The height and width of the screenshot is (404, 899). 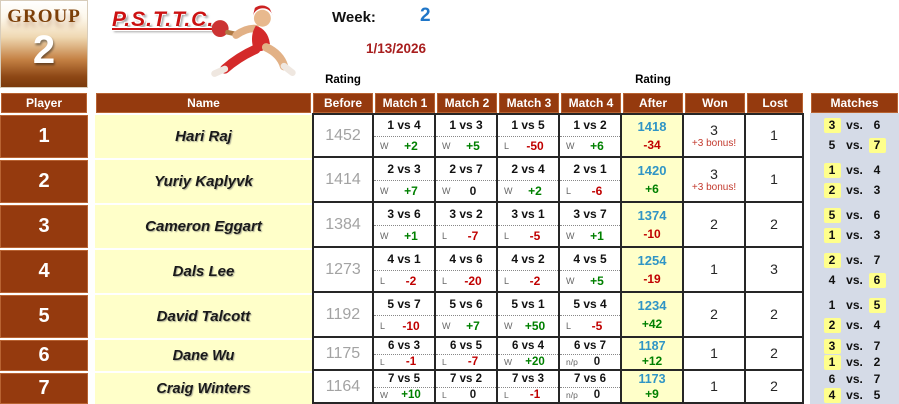 What do you see at coordinates (44, 387) in the screenshot?
I see `player-rank: 7` at bounding box center [44, 387].